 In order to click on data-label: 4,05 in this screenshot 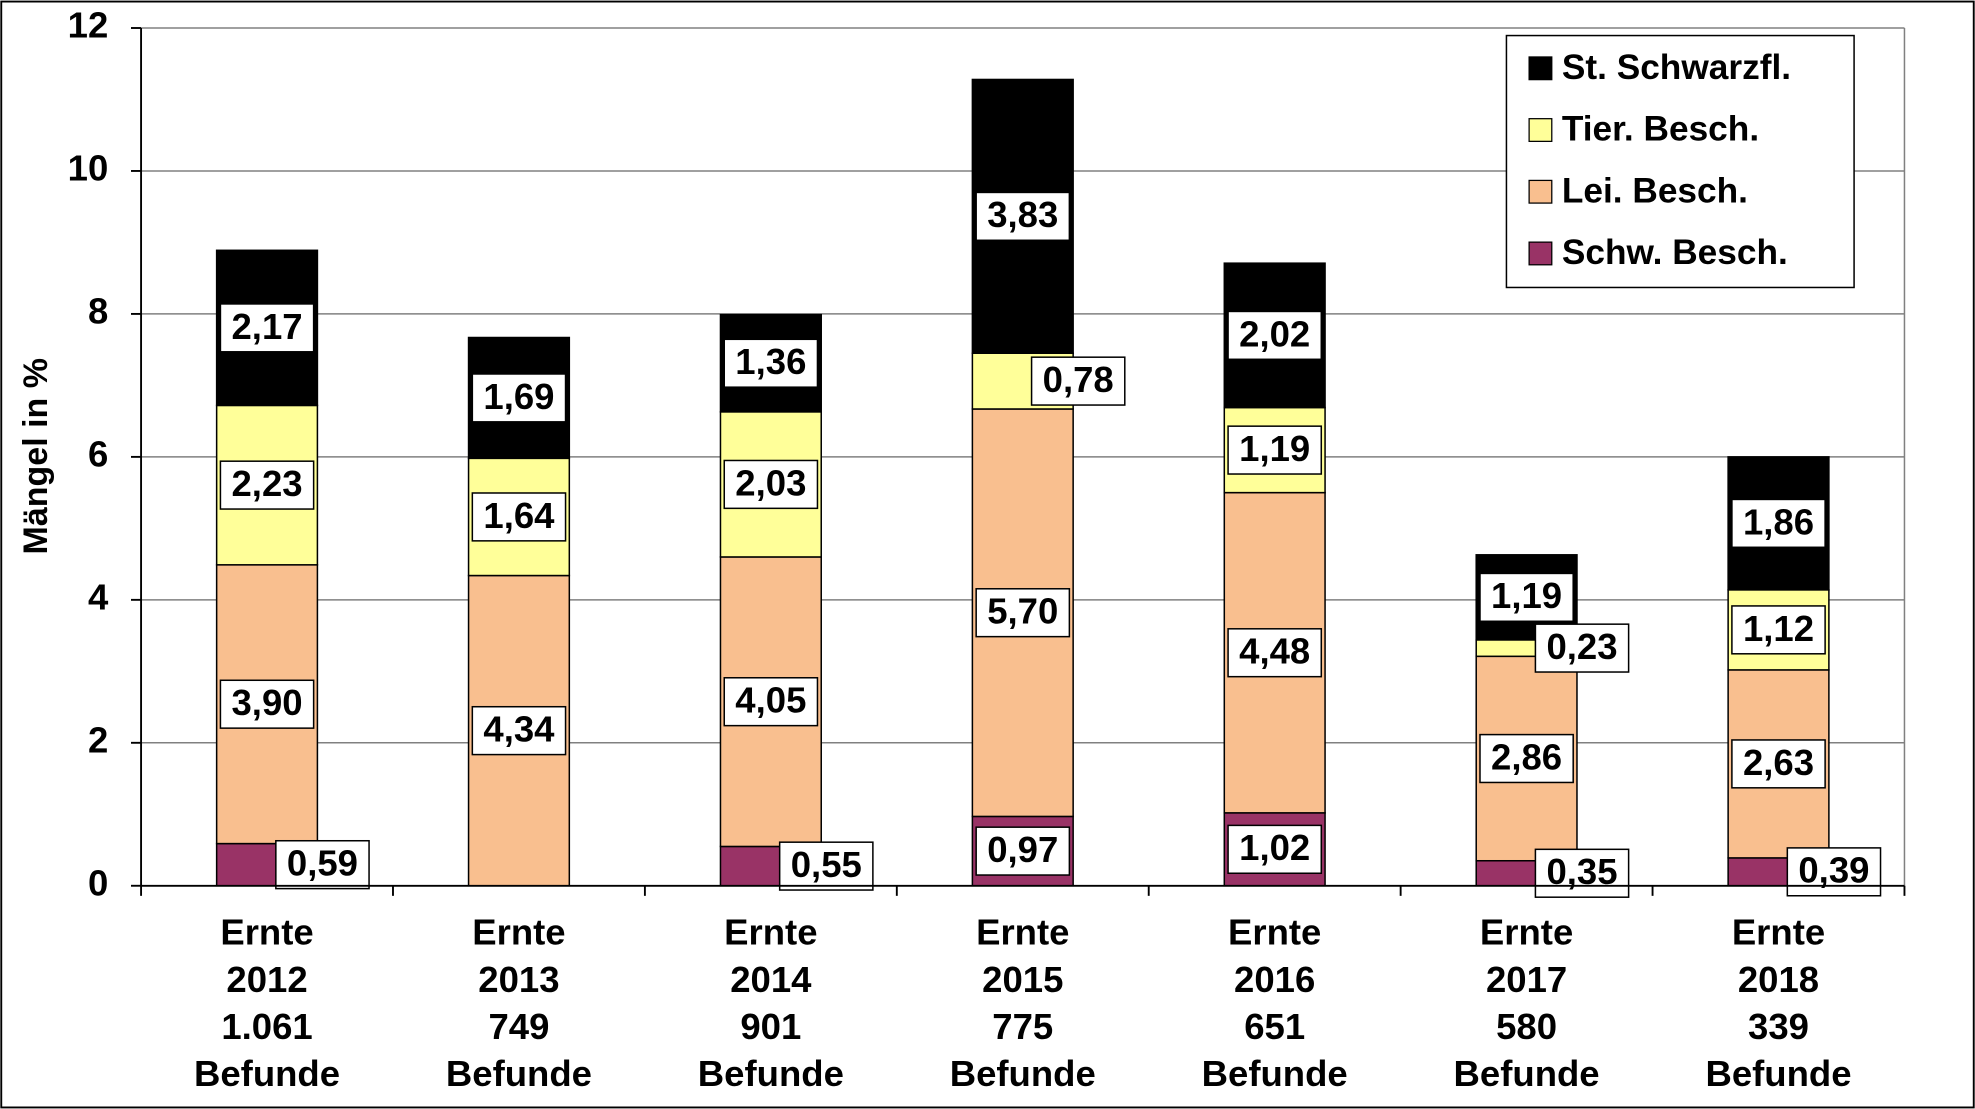, I will do `click(770, 700)`.